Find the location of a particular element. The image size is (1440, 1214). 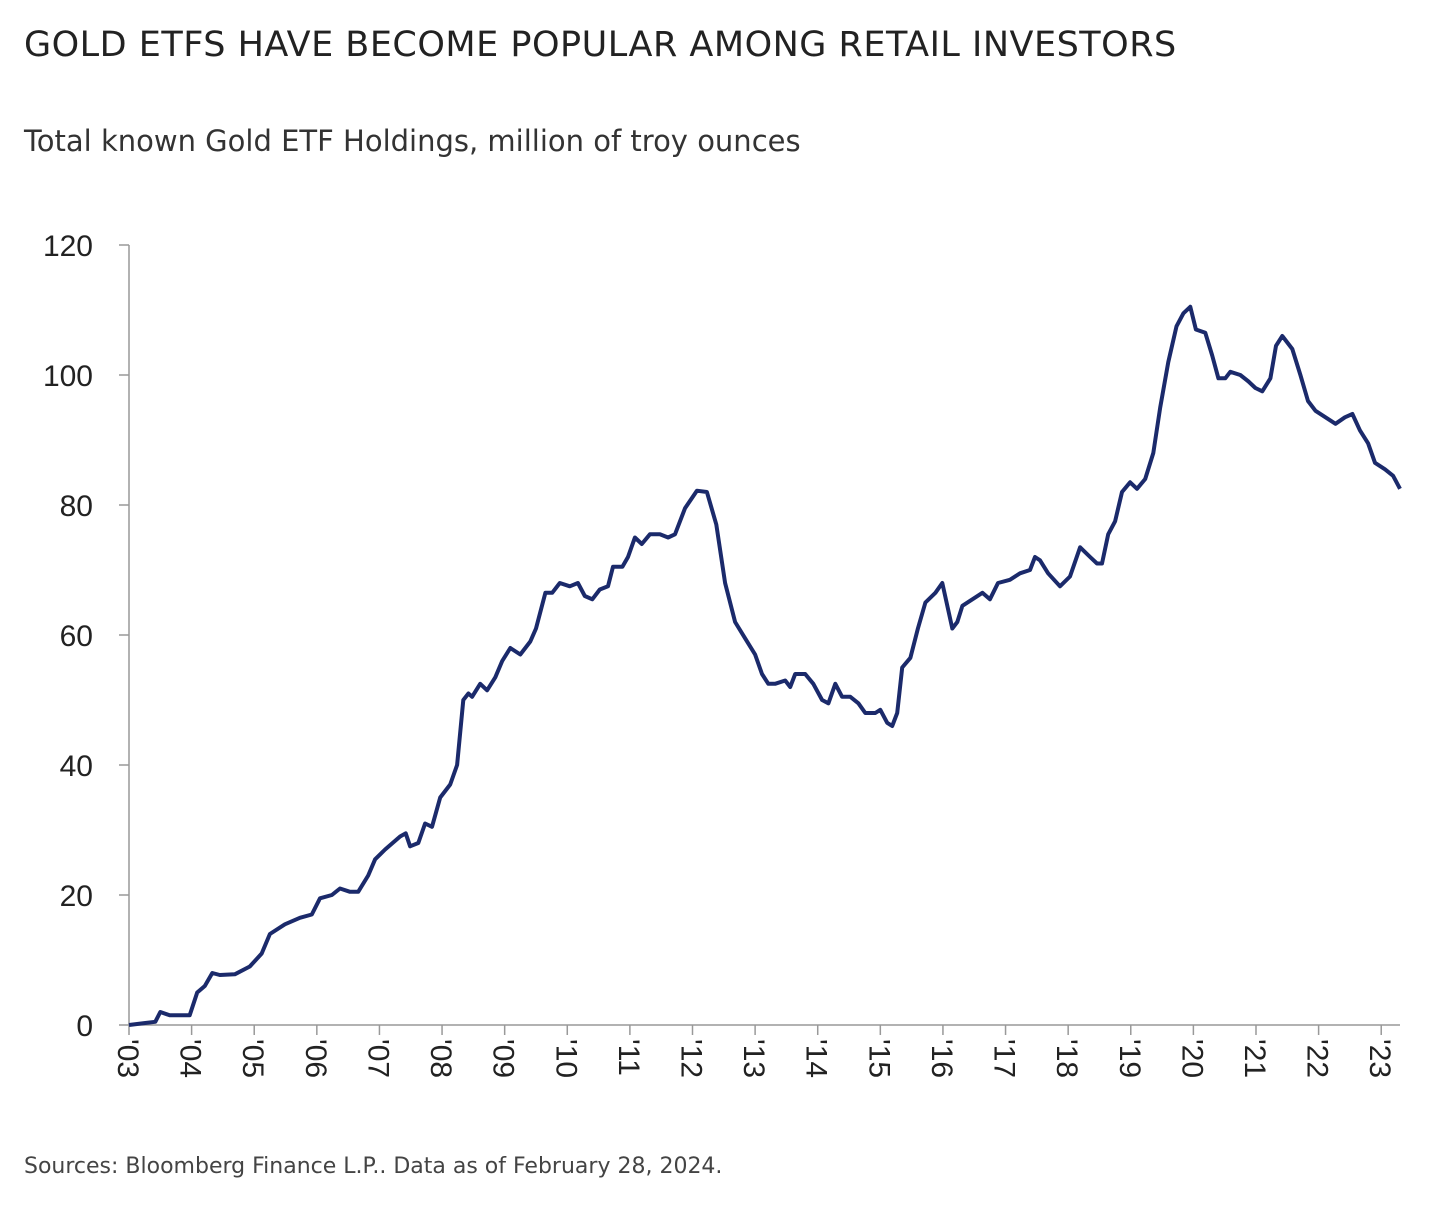

y-tick-label: 120 is located at coordinates (68, 246).